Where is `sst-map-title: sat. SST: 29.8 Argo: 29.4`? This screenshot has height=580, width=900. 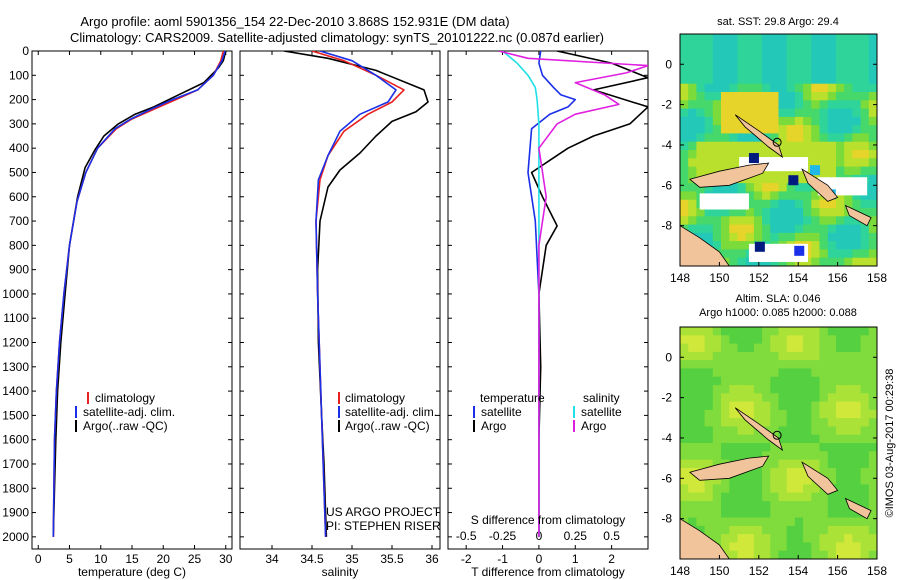
sst-map-title: sat. SST: 29.8 Argo: 29.4 is located at coordinates (778, 22).